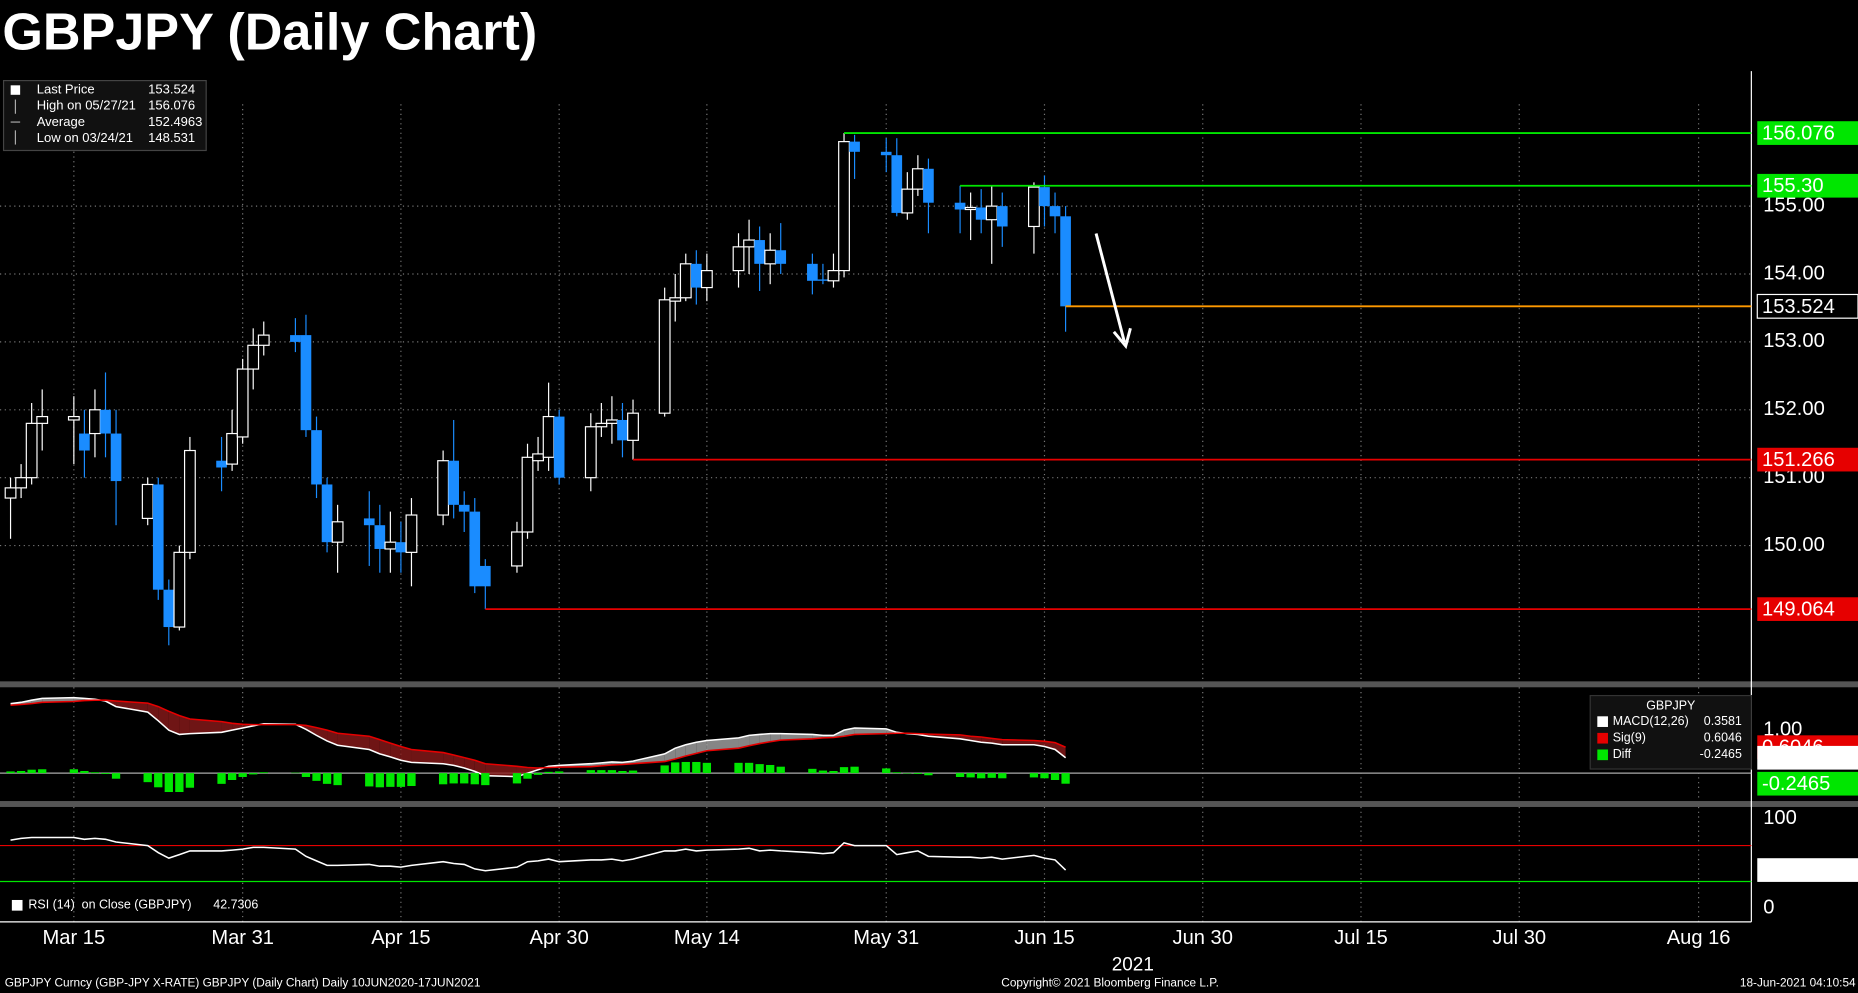  I want to click on legend-box, so click(104, 115).